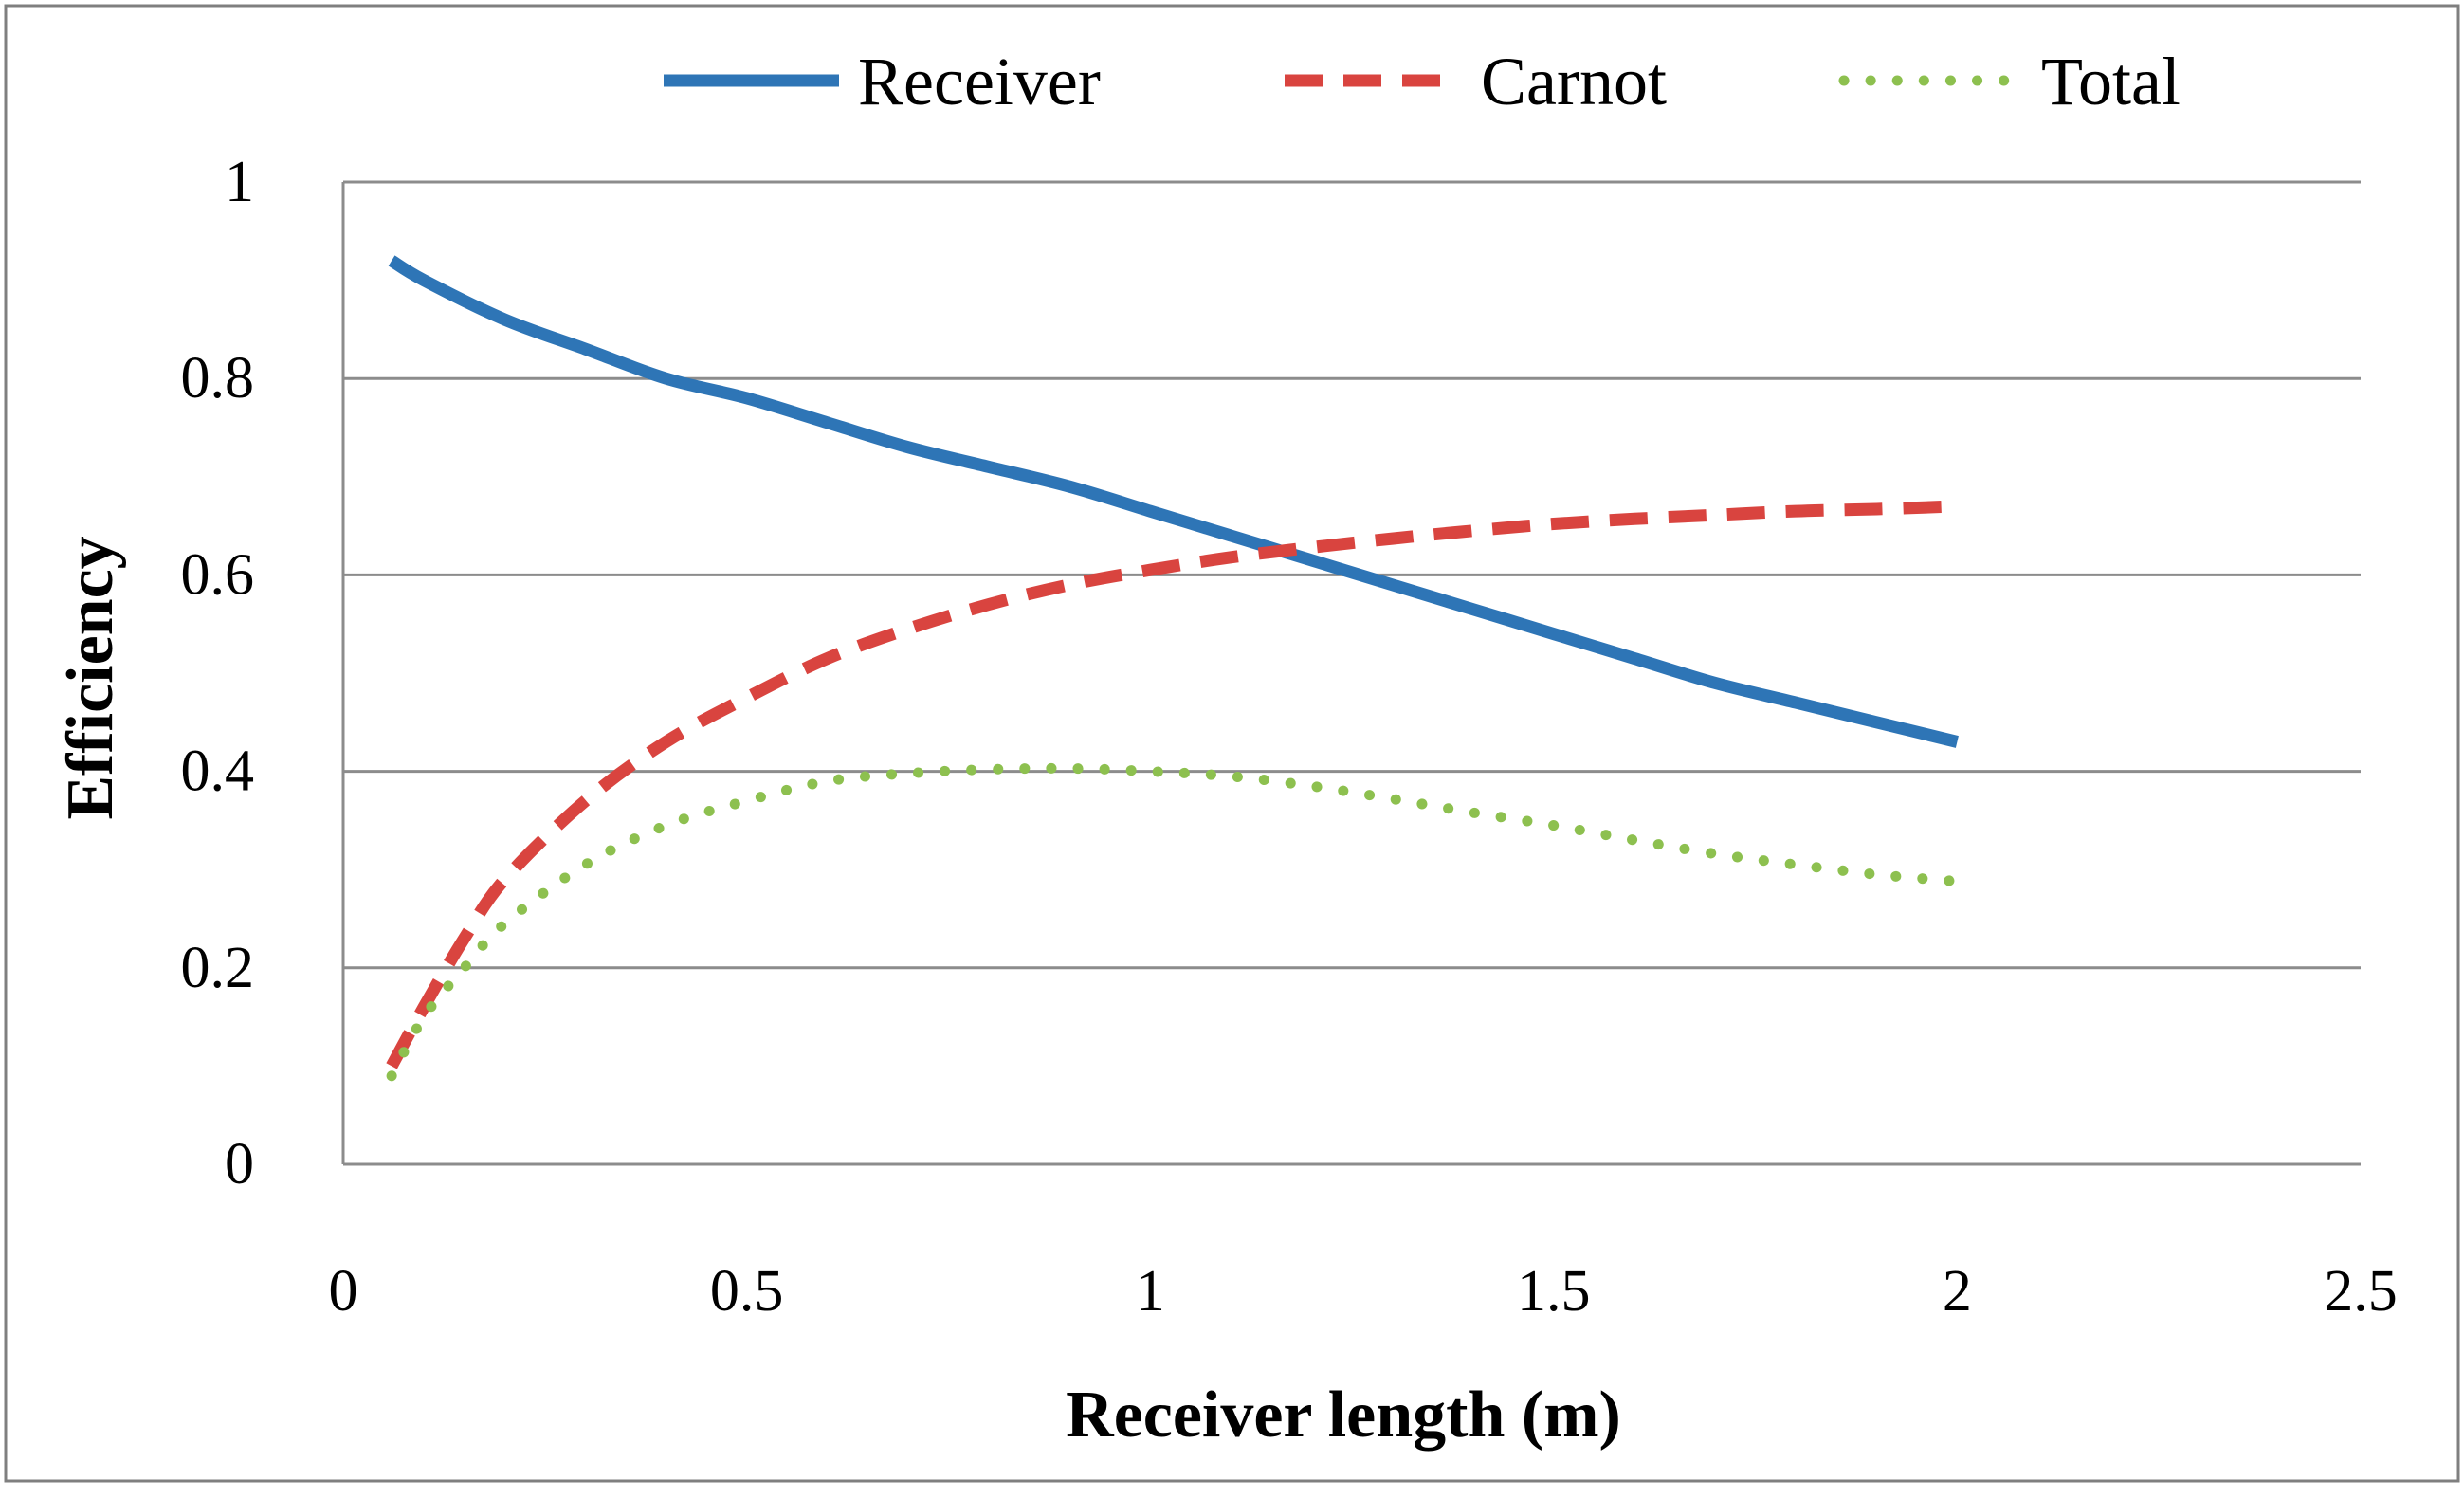 The height and width of the screenshot is (1498, 2464). I want to click on legend-label-total: Total, so click(2111, 81).